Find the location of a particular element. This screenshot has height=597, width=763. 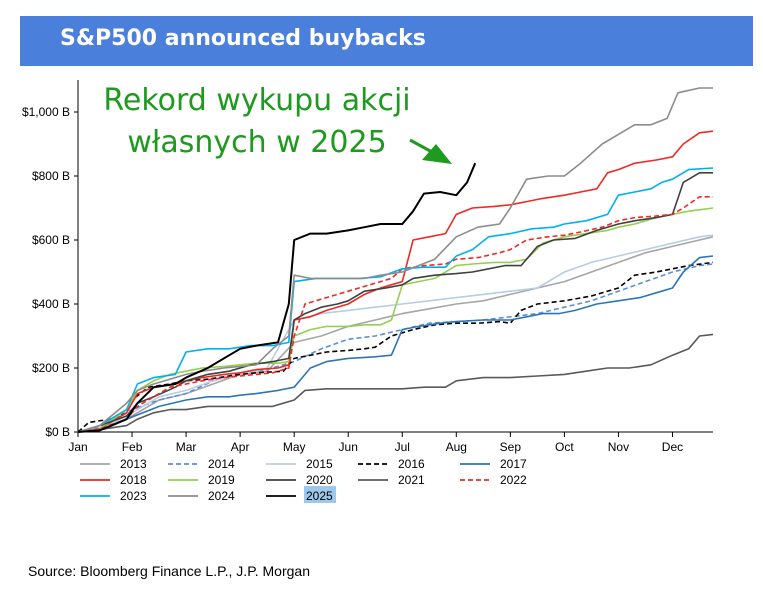

y-tick-label: $200 B is located at coordinates (51, 368).